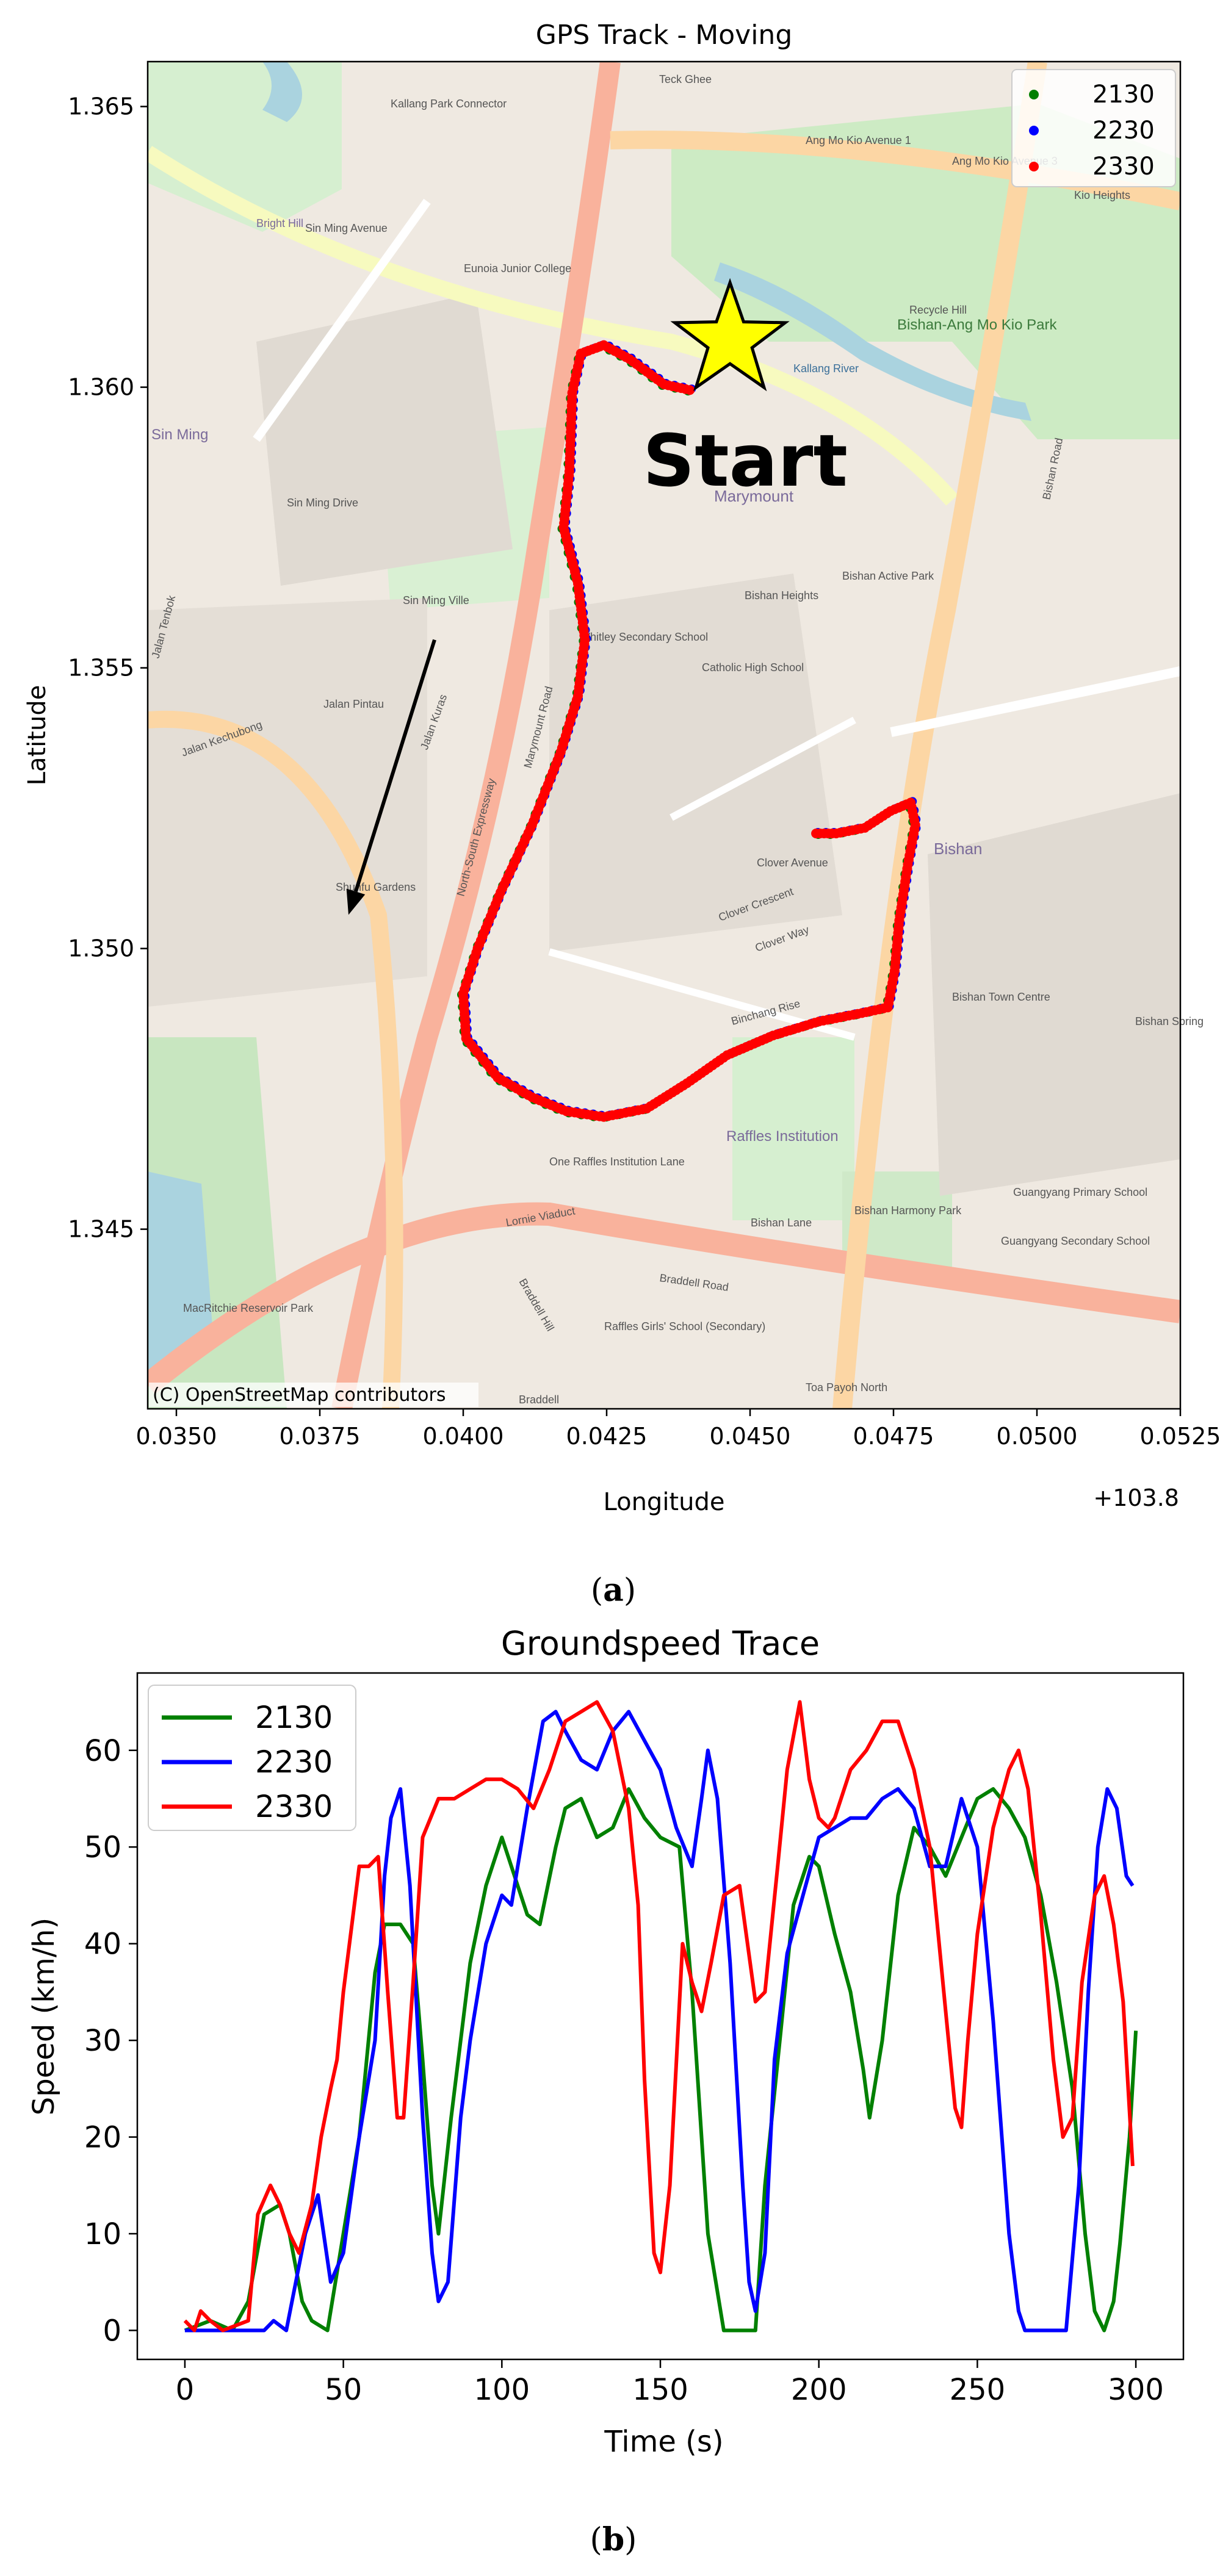 Image resolution: width=1231 pixels, height=2576 pixels. Describe the element at coordinates (1080, 1192) in the screenshot. I see `map-label: Guangyang Primary School` at that location.